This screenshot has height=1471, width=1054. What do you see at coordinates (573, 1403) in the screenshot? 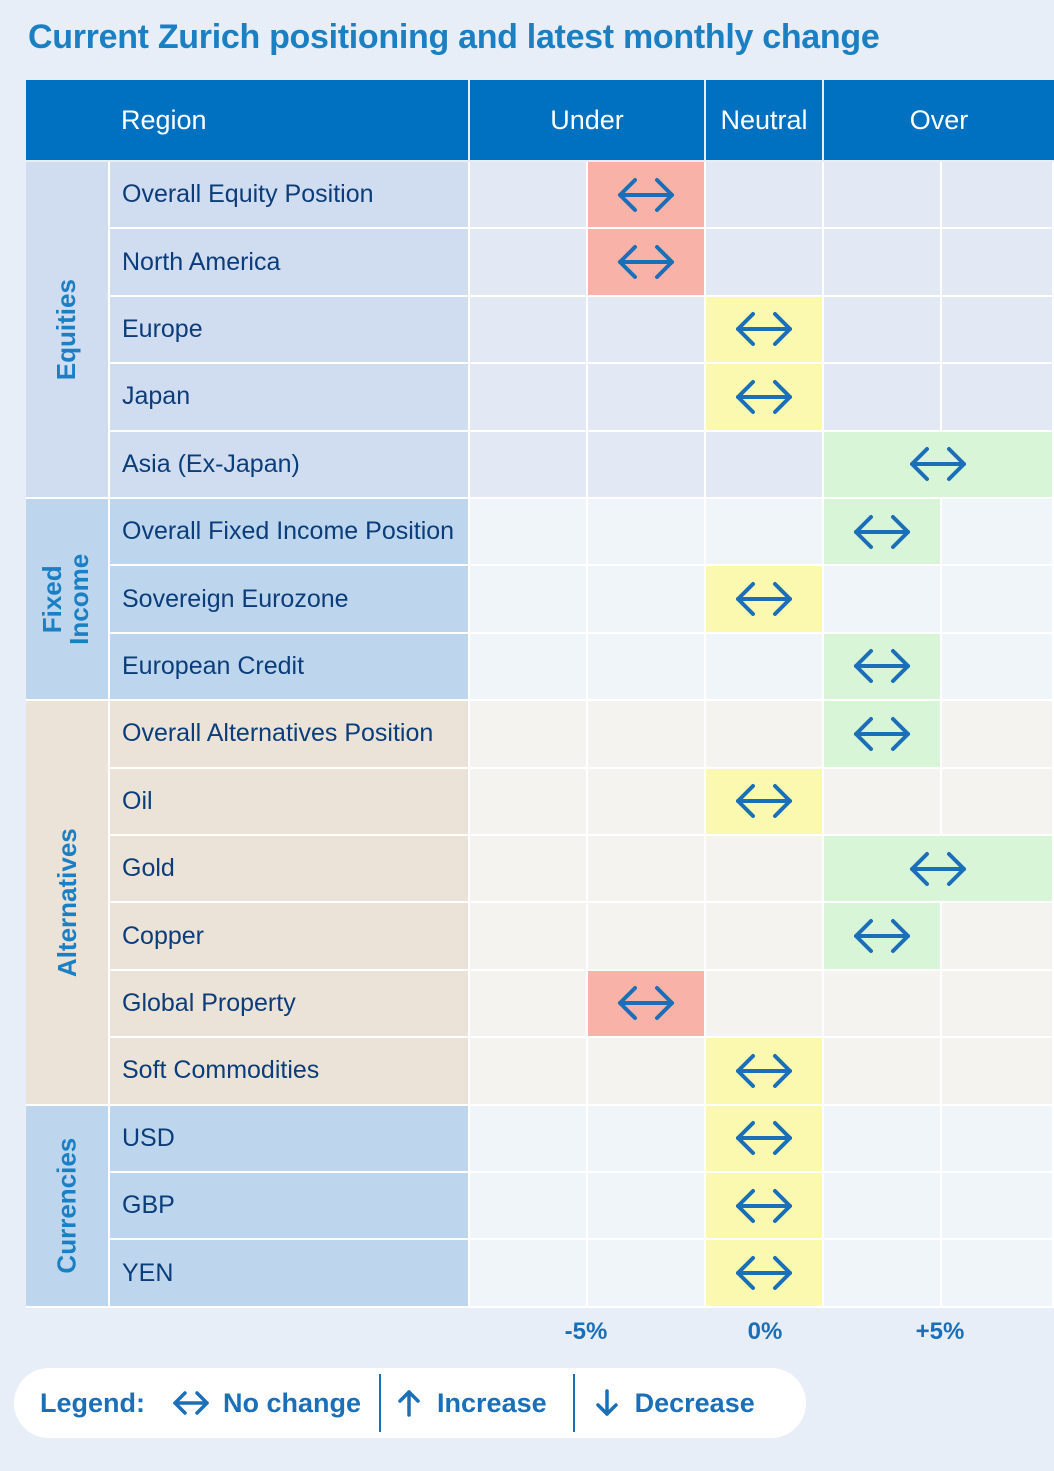
I see `legend-divider` at bounding box center [573, 1403].